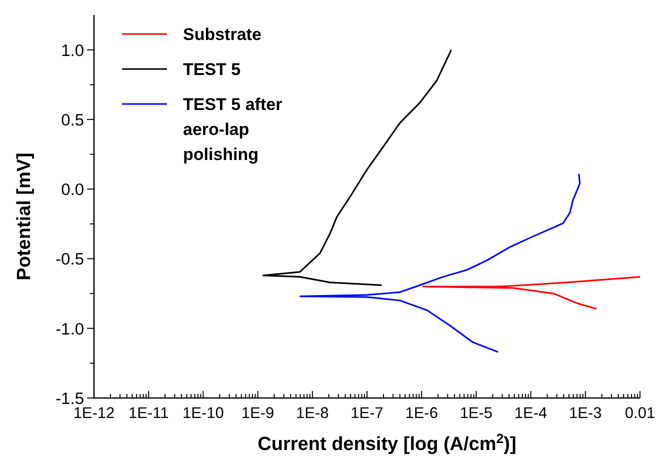 Image resolution: width=658 pixels, height=465 pixels. Describe the element at coordinates (476, 413) in the screenshot. I see `x-tick-label: 1E-5` at that location.